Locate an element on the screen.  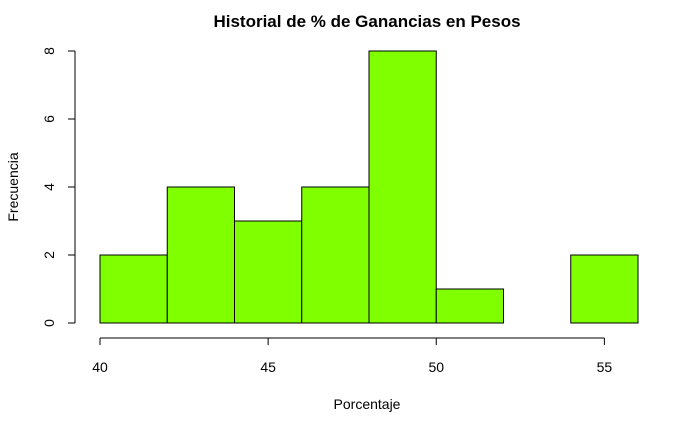
x-tick-label: 45 is located at coordinates (268, 367).